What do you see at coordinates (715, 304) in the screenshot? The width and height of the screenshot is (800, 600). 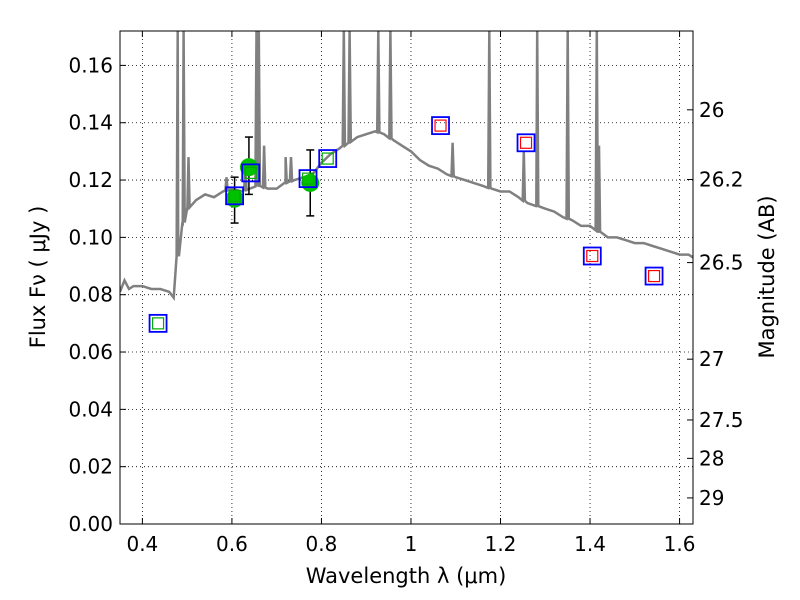 I see `y2-ticks: 26 26.2 26.5 27 27.5 28 29` at bounding box center [715, 304].